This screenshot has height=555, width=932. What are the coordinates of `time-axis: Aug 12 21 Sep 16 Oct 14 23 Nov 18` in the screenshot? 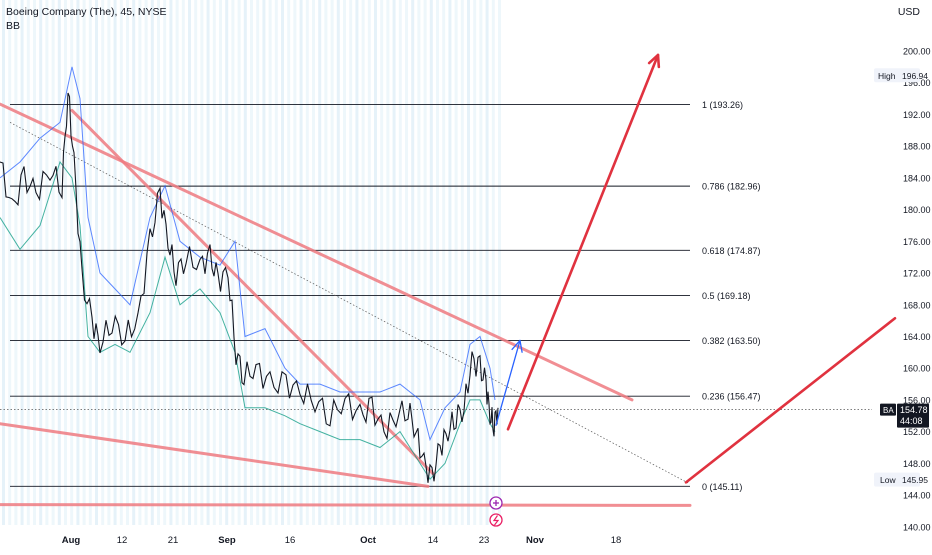 It's located at (342, 540).